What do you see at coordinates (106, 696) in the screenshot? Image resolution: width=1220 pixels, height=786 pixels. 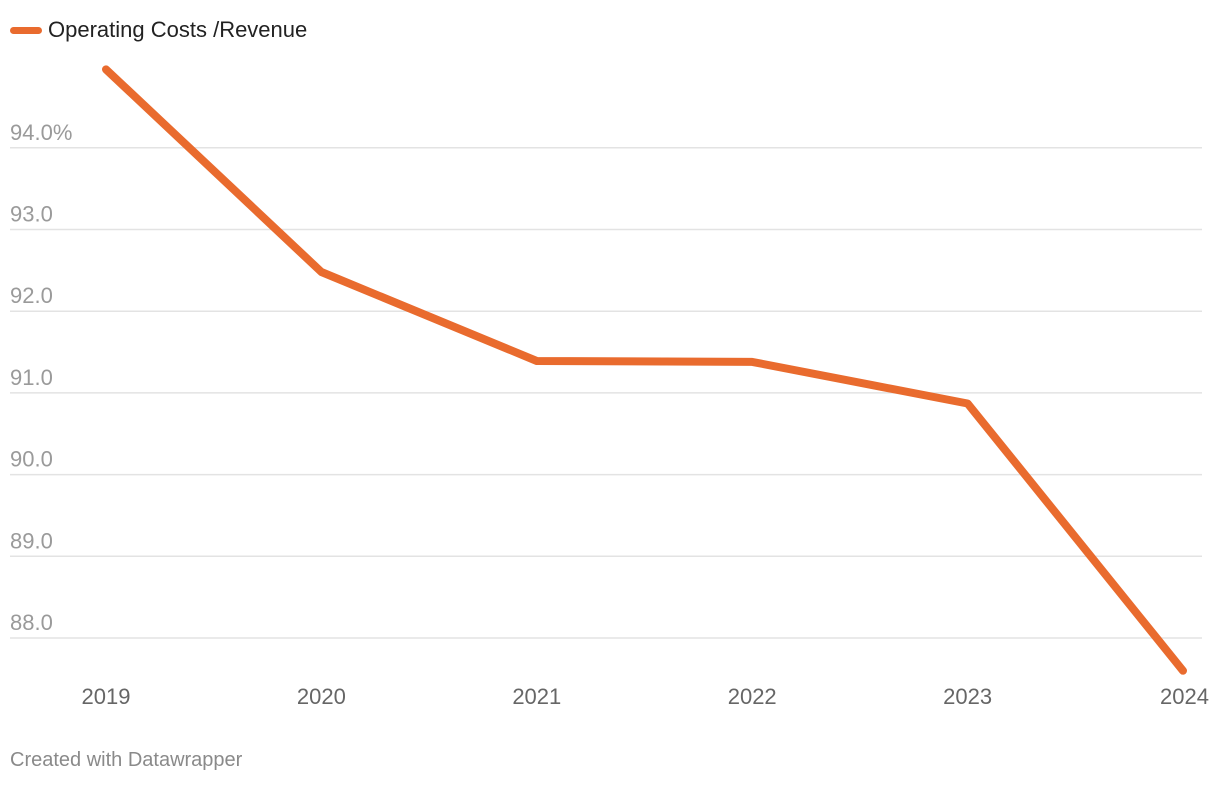 I see `x-tick-label: 2019` at bounding box center [106, 696].